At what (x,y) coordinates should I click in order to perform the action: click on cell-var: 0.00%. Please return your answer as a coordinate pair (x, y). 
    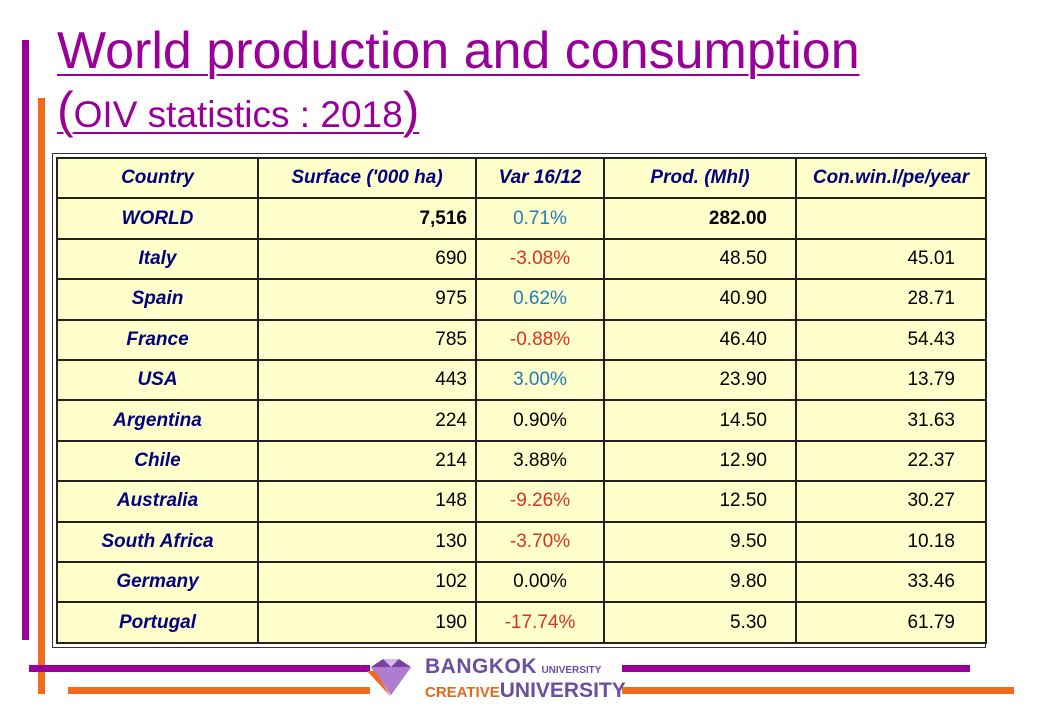
    Looking at the image, I should click on (540, 582).